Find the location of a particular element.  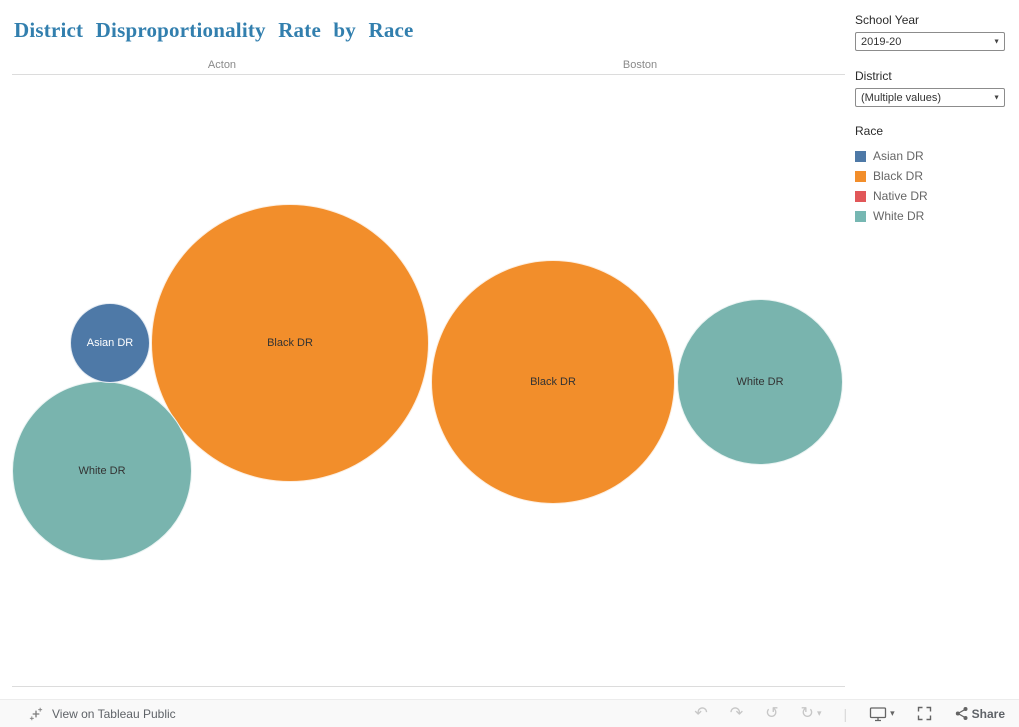

header-divider is located at coordinates (428, 74).